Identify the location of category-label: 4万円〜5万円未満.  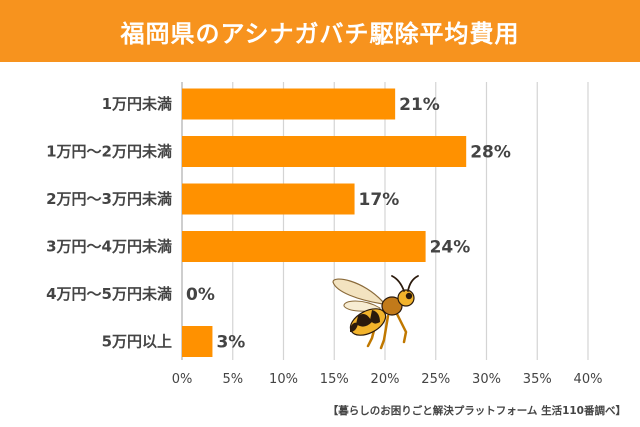
(109, 294).